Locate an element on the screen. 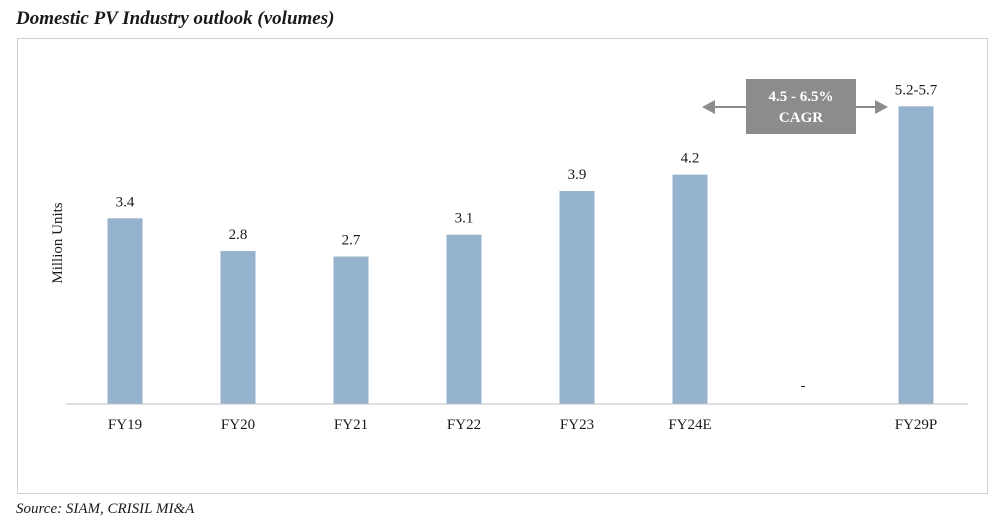  source-note: Source: SIAM, CRISIL MI&A is located at coordinates (105, 509).